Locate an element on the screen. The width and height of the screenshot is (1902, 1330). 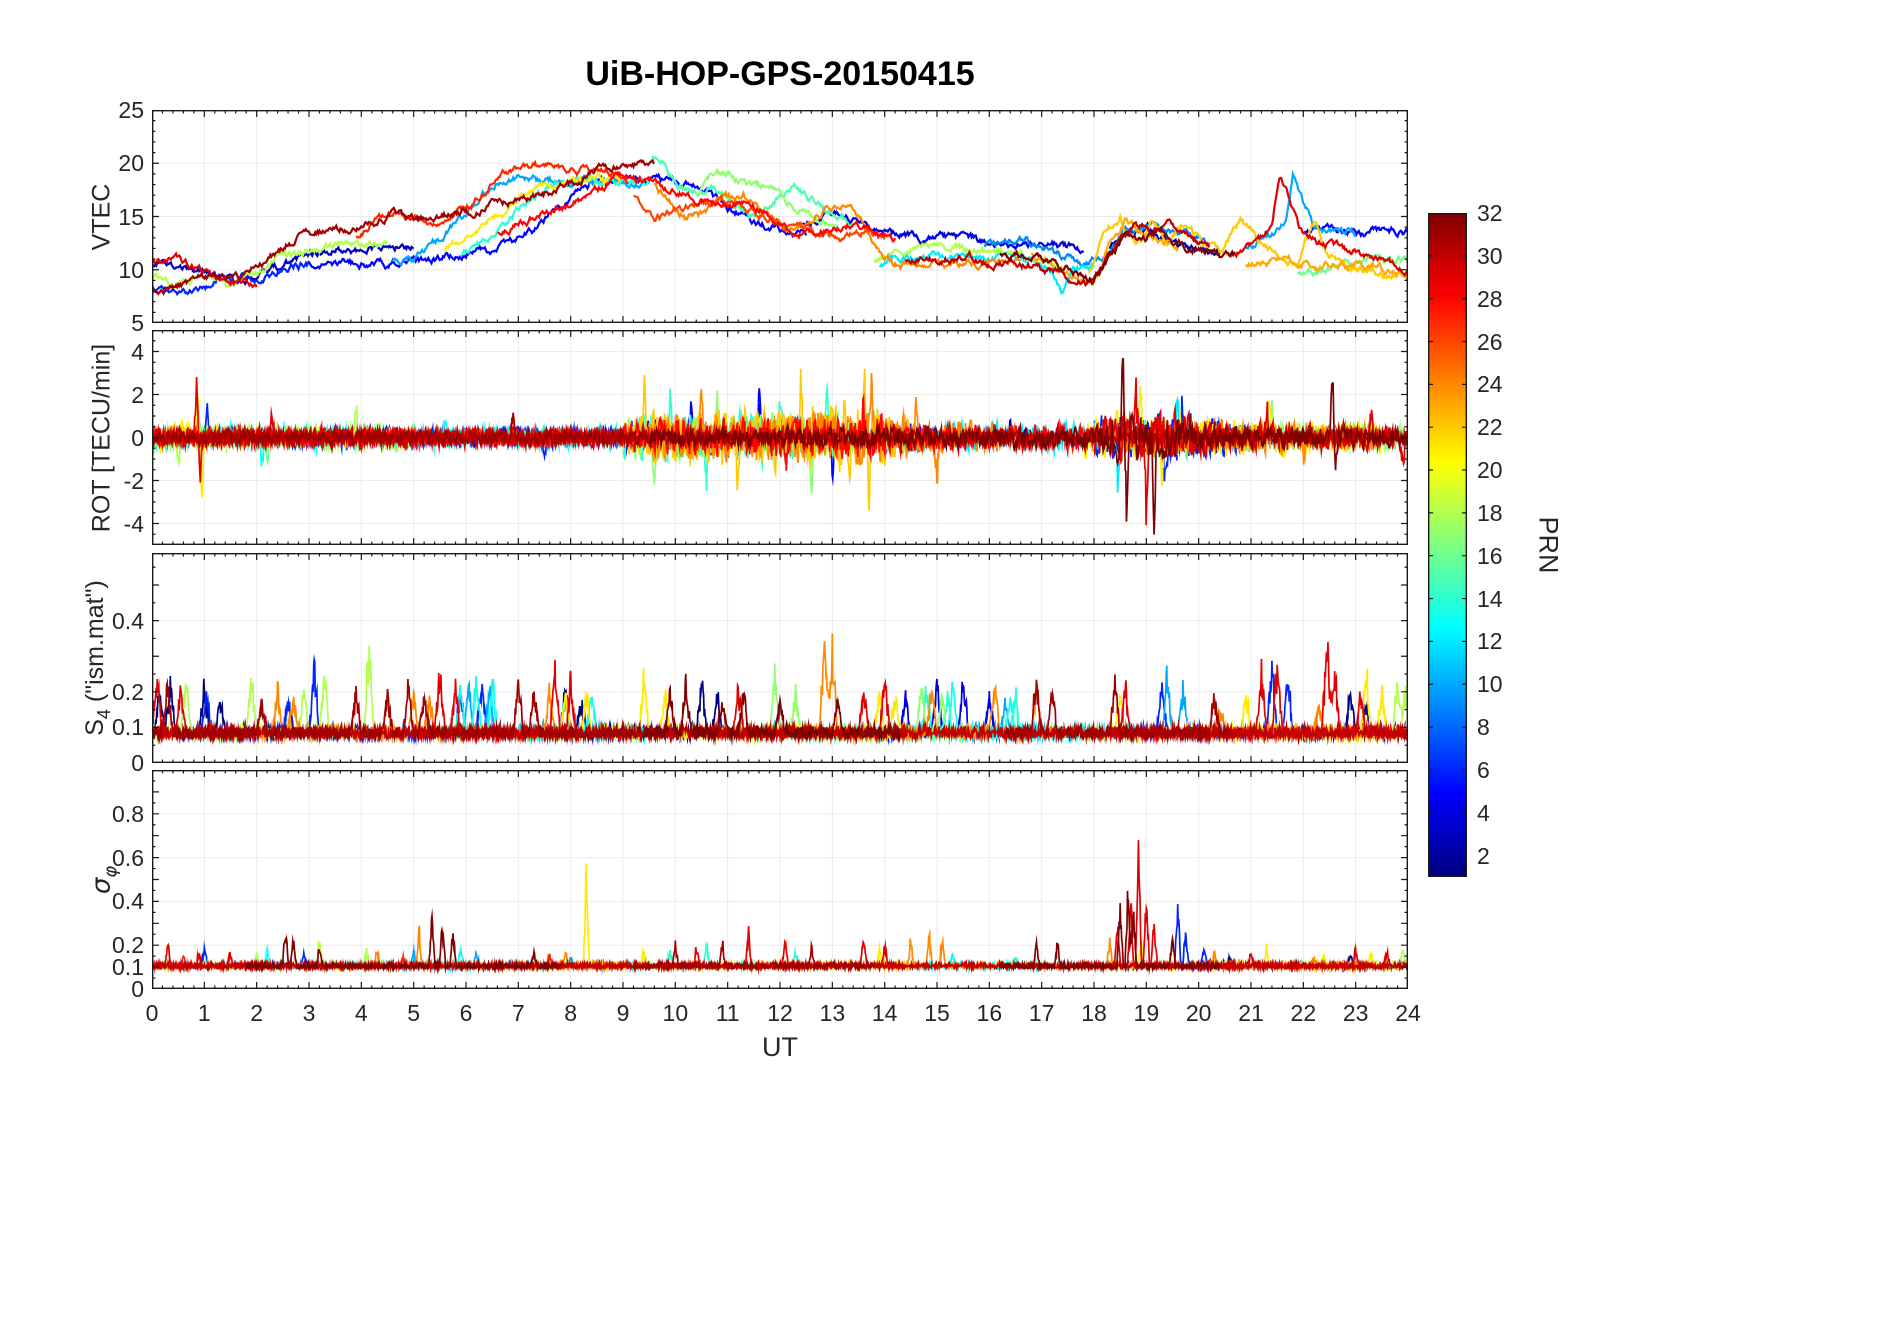
colorbar-tick-label: 14 is located at coordinates (1490, 598).